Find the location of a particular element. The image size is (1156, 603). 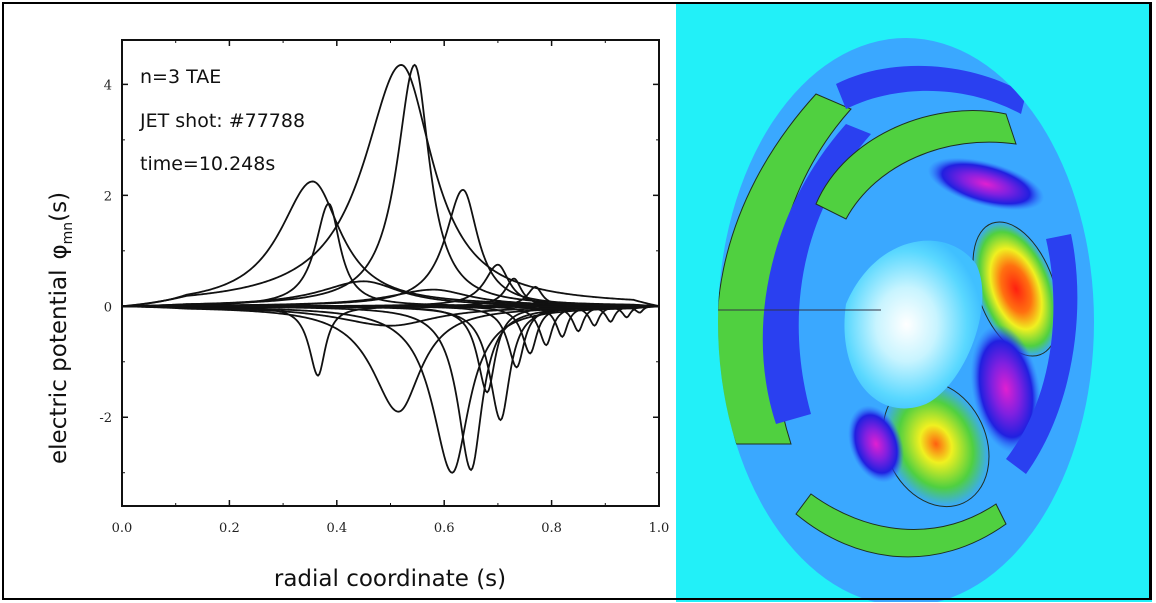

x-tick-label: 0.8 is located at coordinates (551, 528).